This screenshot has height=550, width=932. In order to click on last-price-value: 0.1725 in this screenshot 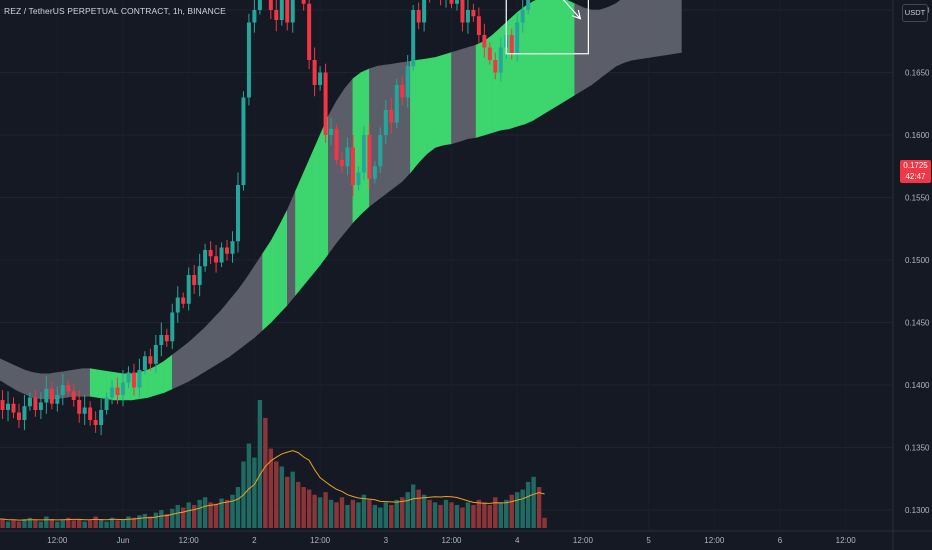, I will do `click(915, 165)`.